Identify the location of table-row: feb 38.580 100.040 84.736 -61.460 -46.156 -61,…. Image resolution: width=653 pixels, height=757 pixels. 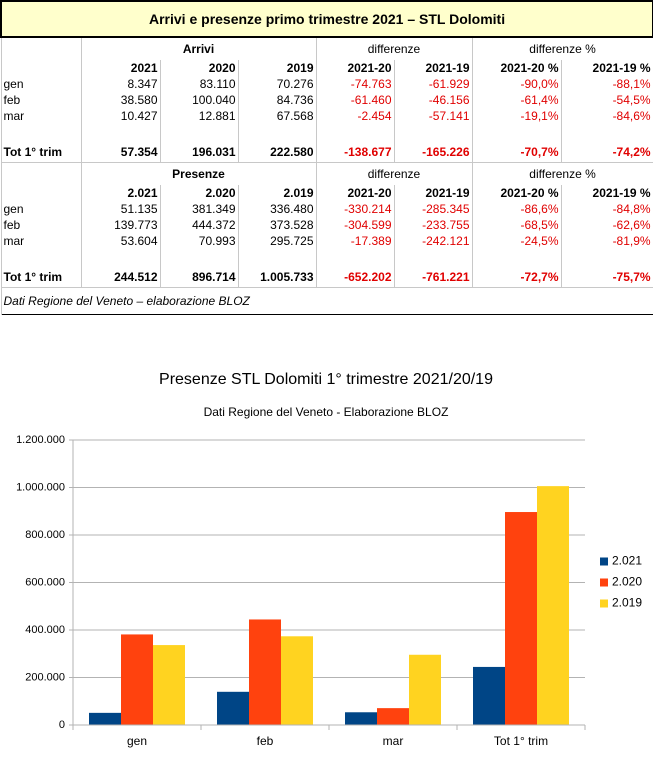
(326, 100).